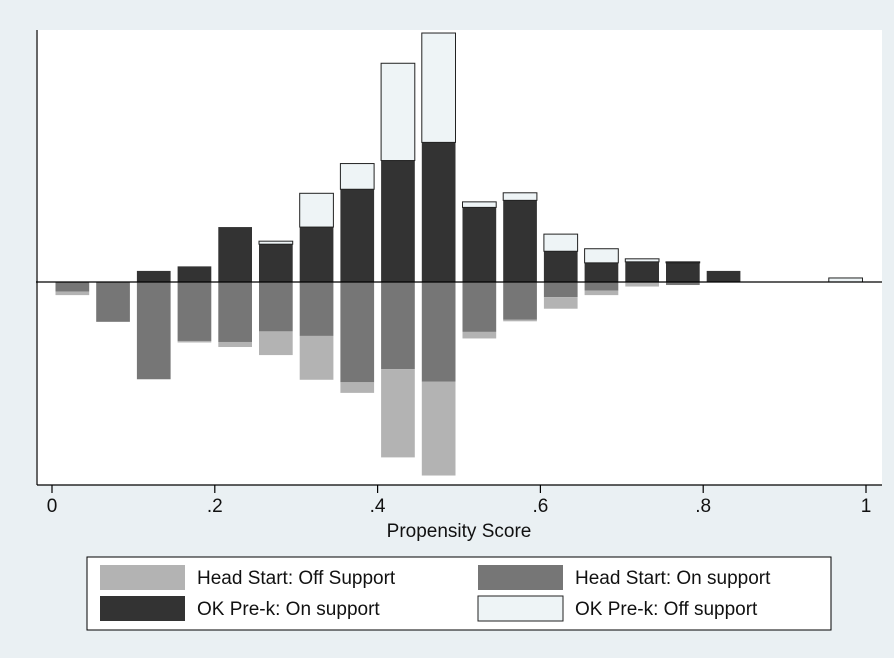  I want to click on x-tick-label-4: .8, so click(703, 506).